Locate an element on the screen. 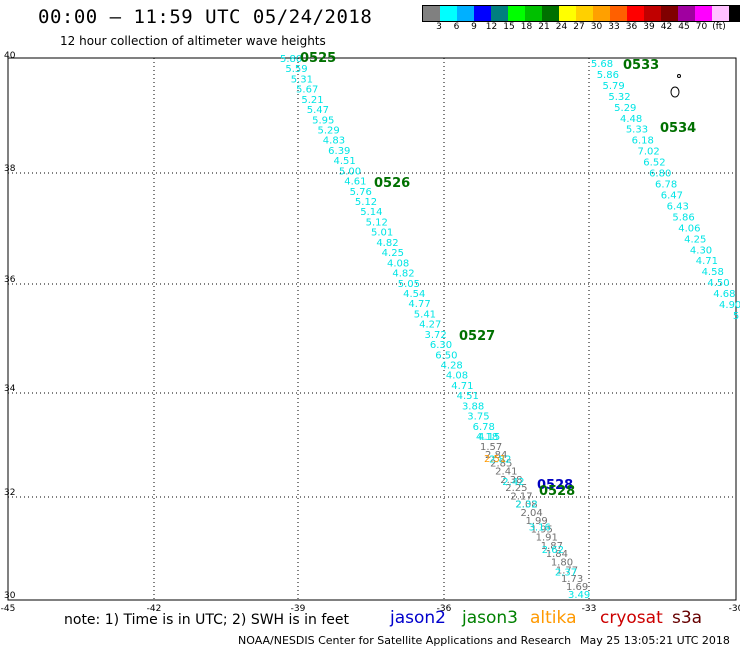 The image size is (740, 650). wave-height-value: 4.27 is located at coordinates (430, 325).